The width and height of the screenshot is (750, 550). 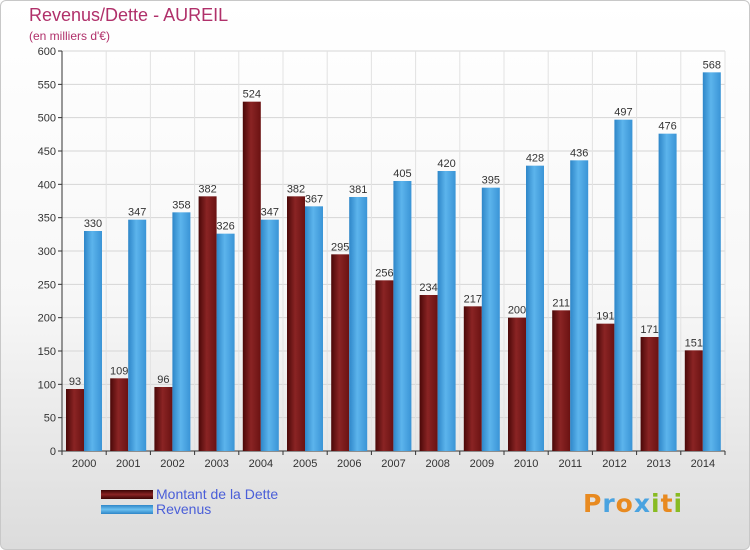 What do you see at coordinates (216, 464) in the screenshot?
I see `x-tick-label: 2003` at bounding box center [216, 464].